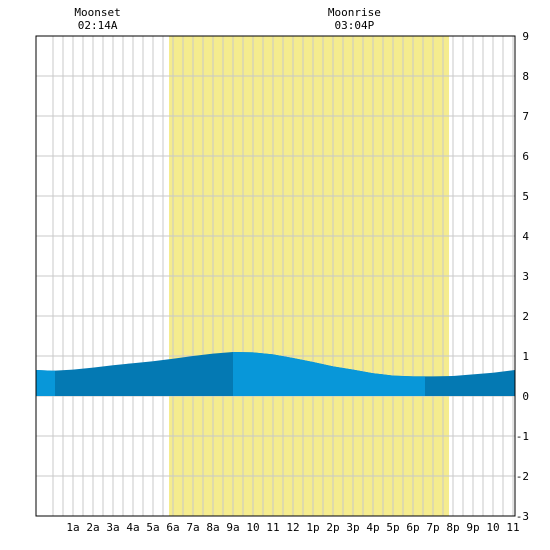 The height and width of the screenshot is (550, 550). What do you see at coordinates (525, 236) in the screenshot?
I see `y-tick-label: 4` at bounding box center [525, 236].